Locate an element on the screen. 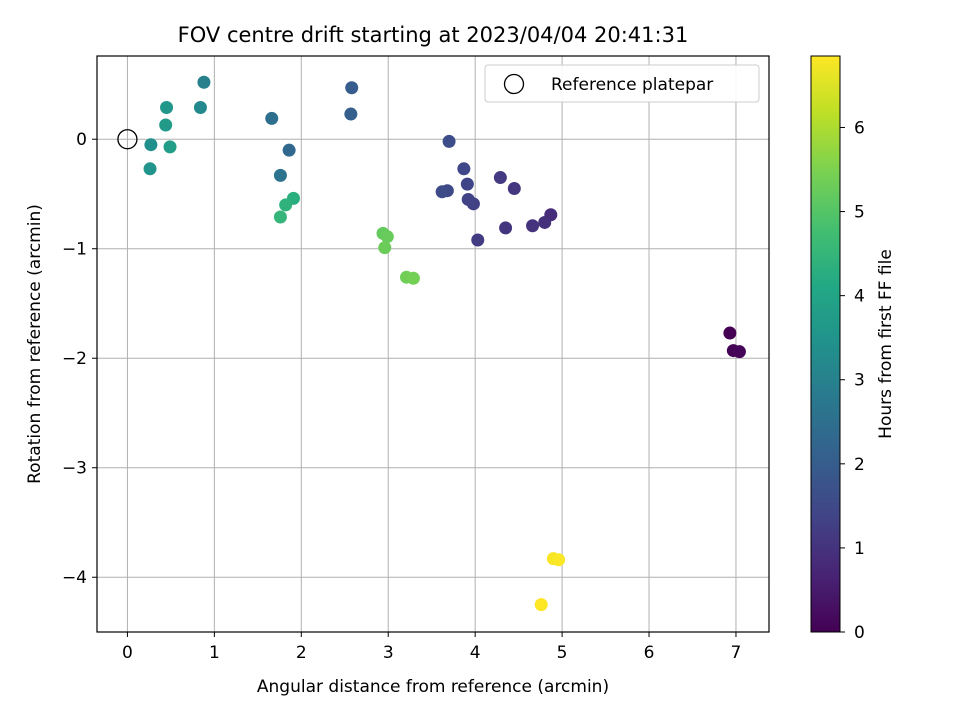 The height and width of the screenshot is (720, 960). reference-marker is located at coordinates (127, 139).